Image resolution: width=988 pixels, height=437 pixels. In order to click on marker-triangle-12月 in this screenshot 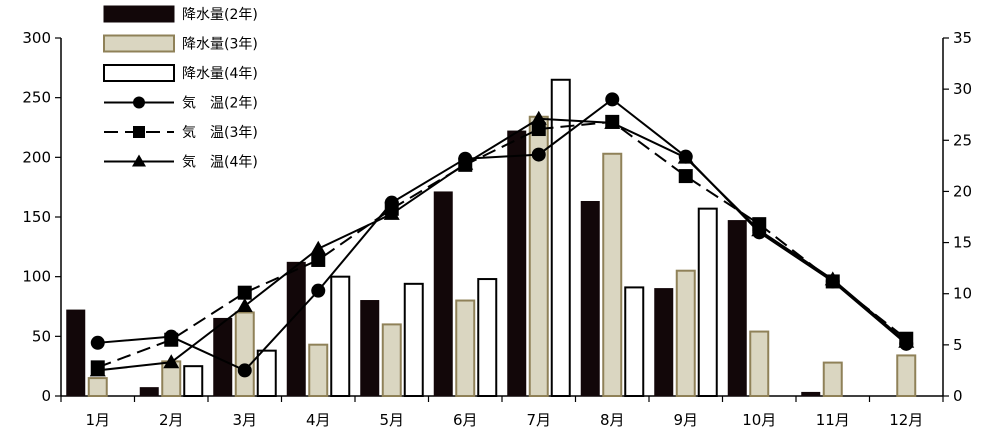, I will do `click(906, 340)`.